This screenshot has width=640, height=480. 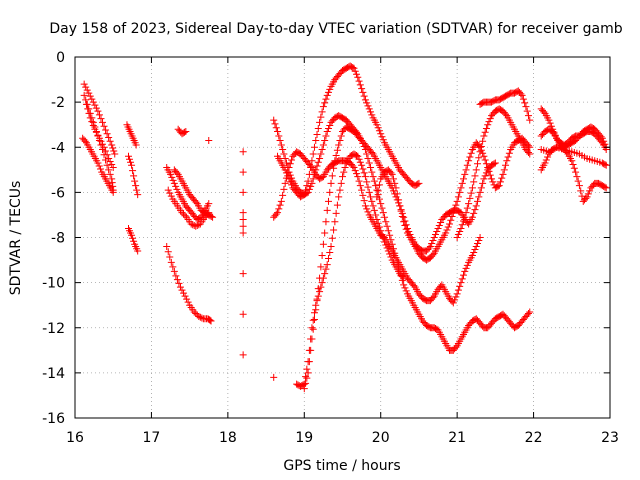 I want to click on y-tick-label: -6, so click(x=58, y=193).